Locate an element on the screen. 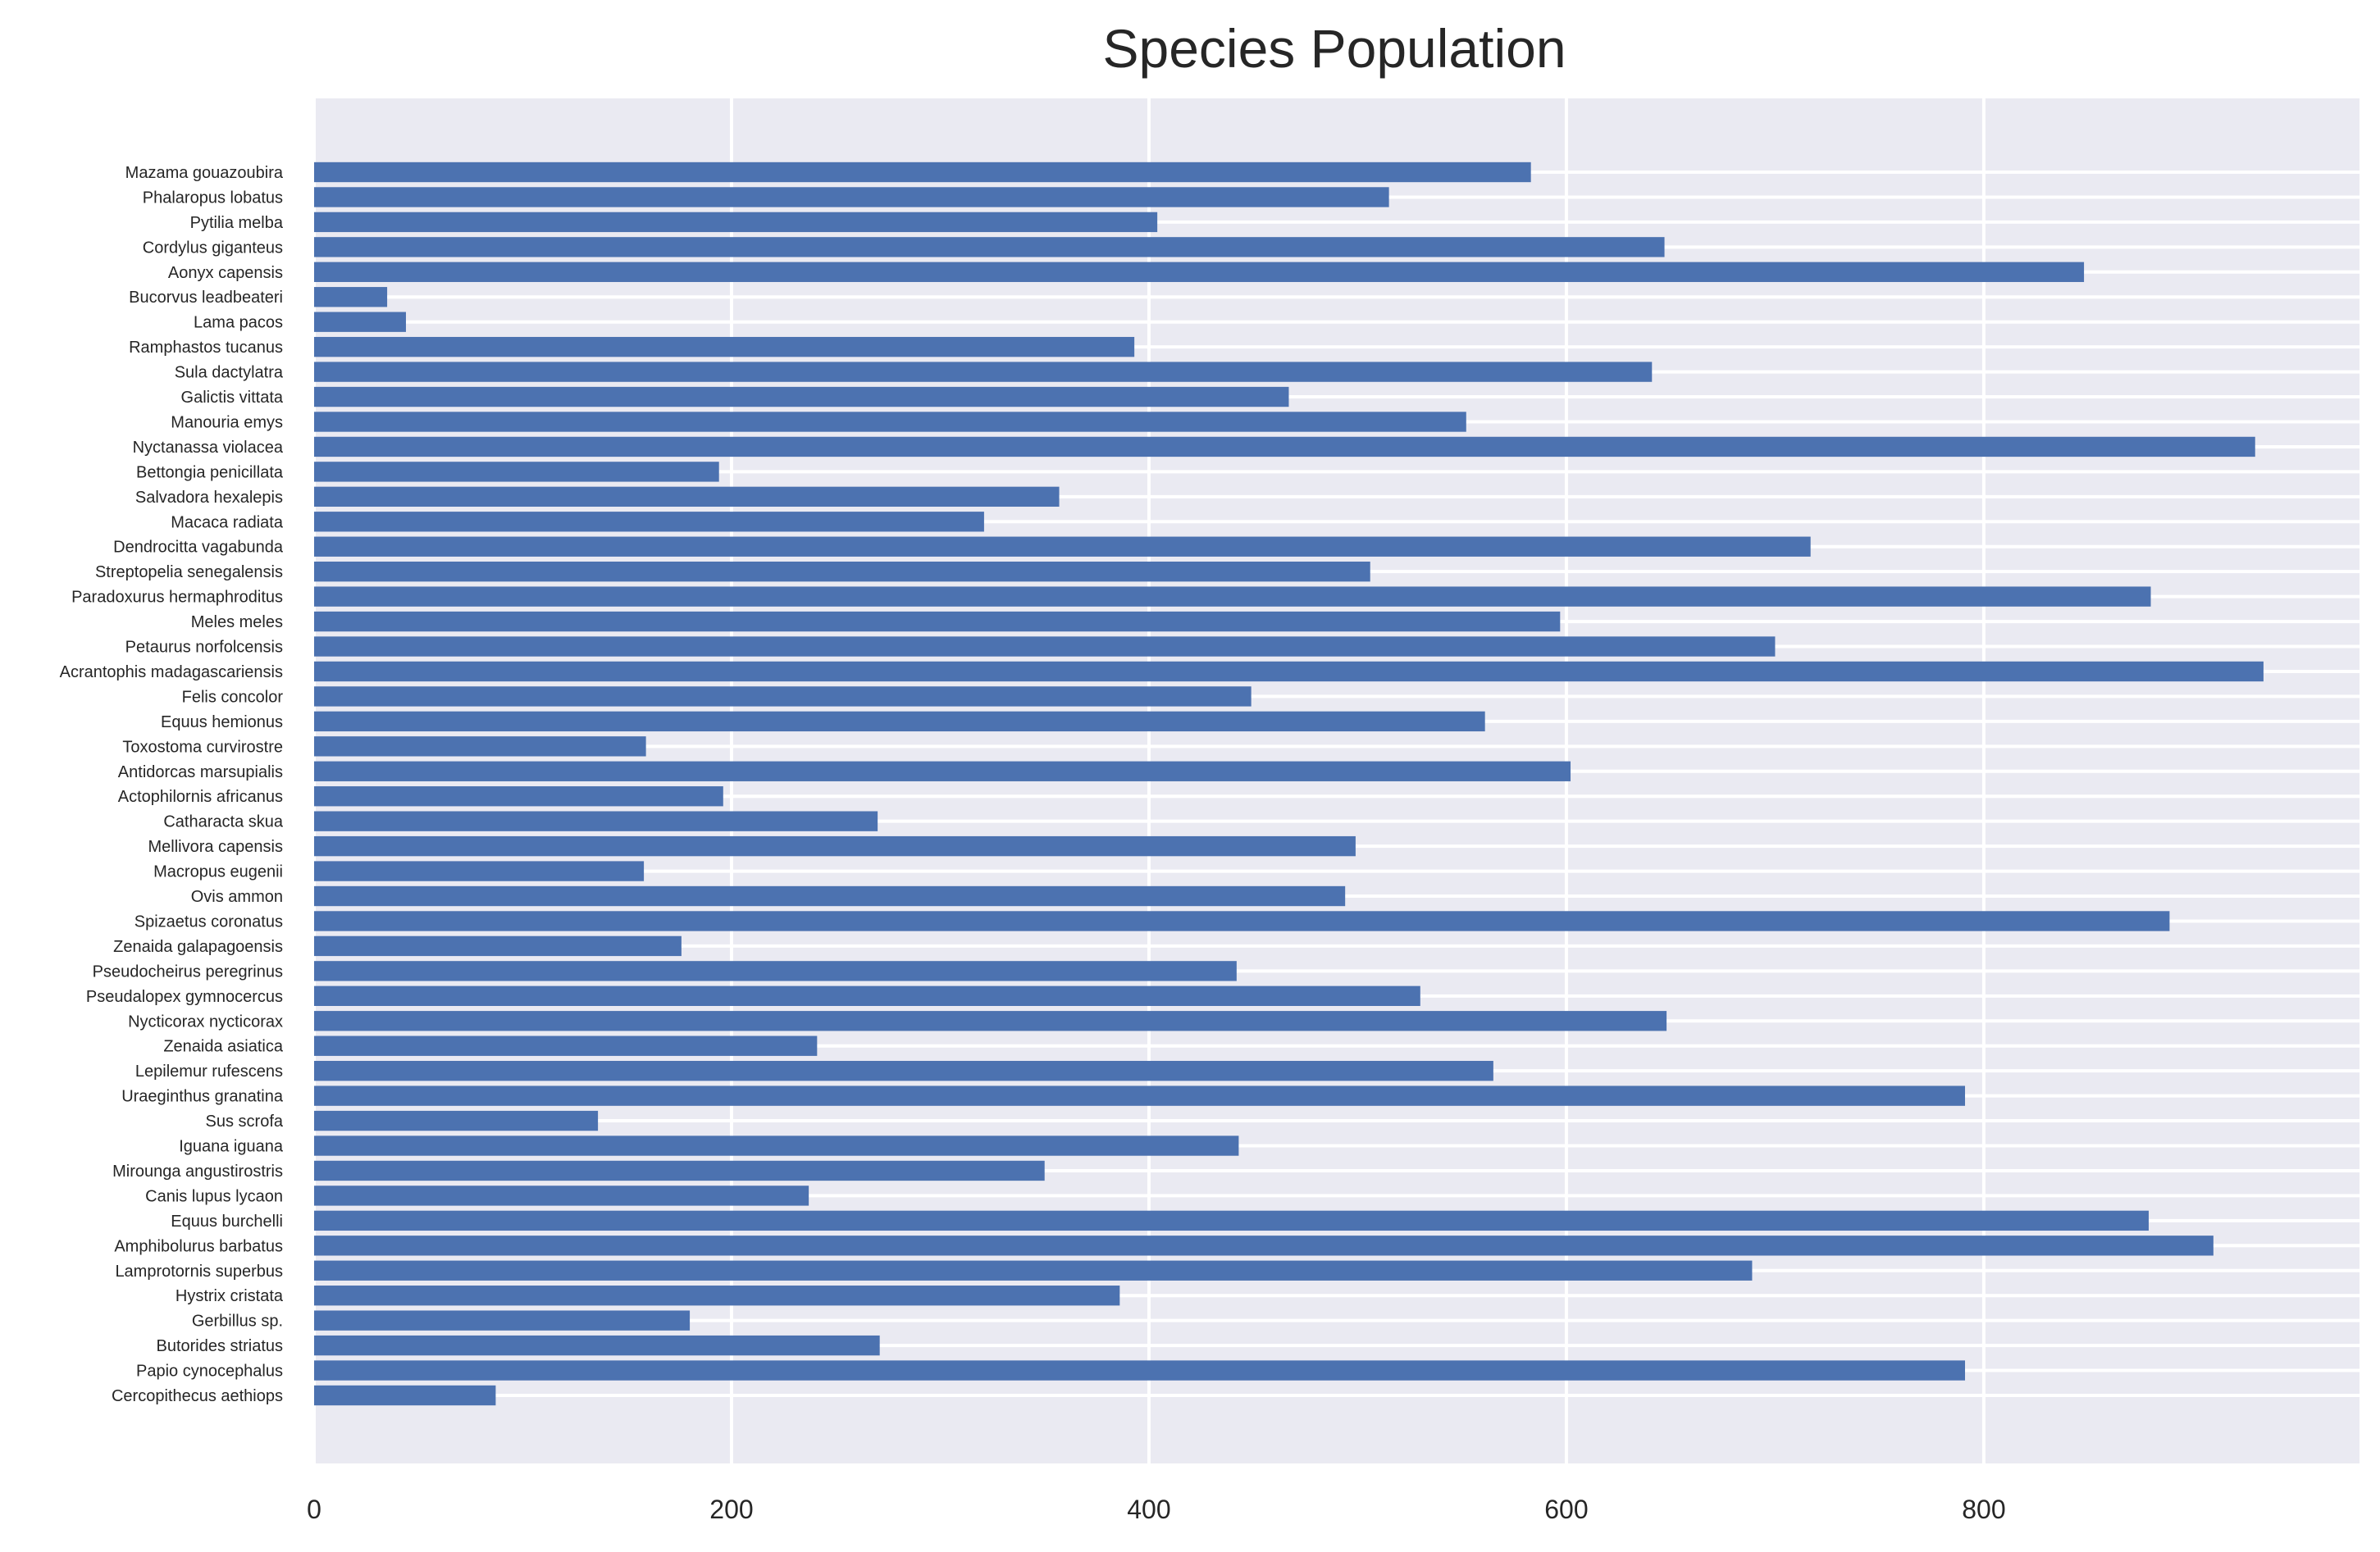  y-tick-label: Nyctanassa violacea is located at coordinates (209, 448).